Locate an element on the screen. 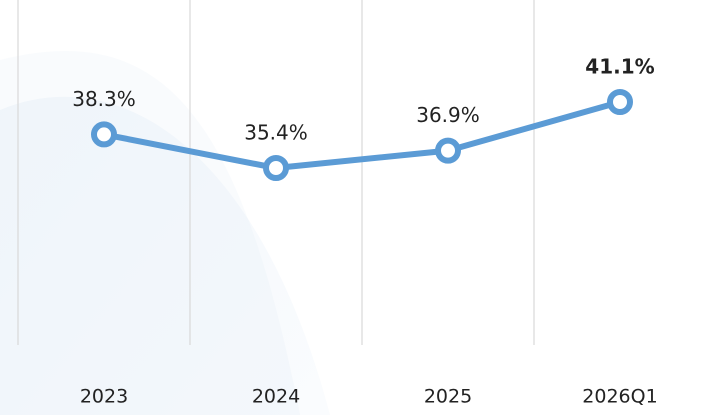 The image size is (705, 415). value-label: 41.1% is located at coordinates (619, 67).